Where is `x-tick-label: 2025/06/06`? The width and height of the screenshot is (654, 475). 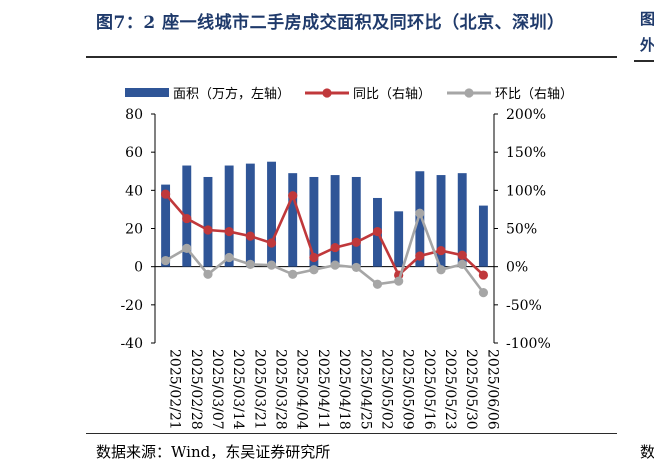
x-tick-label: 2025/06/06 is located at coordinates (492, 389).